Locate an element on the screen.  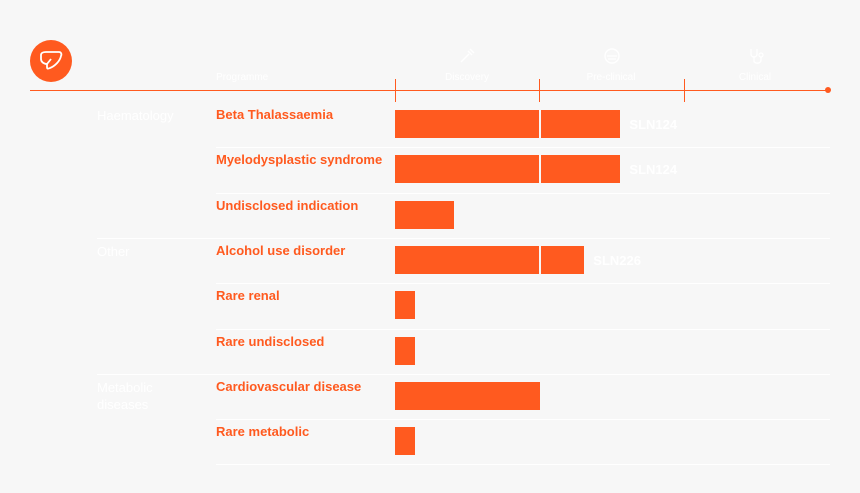
phase-label-preclinical: Pre-clinical is located at coordinates (611, 77).